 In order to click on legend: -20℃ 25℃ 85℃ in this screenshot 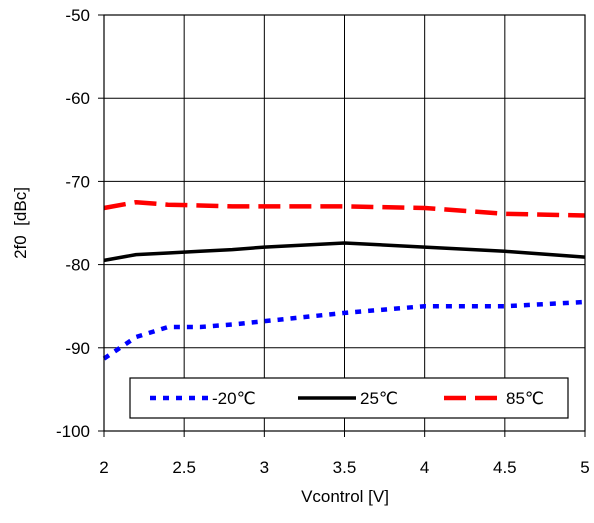, I will do `click(349, 398)`.